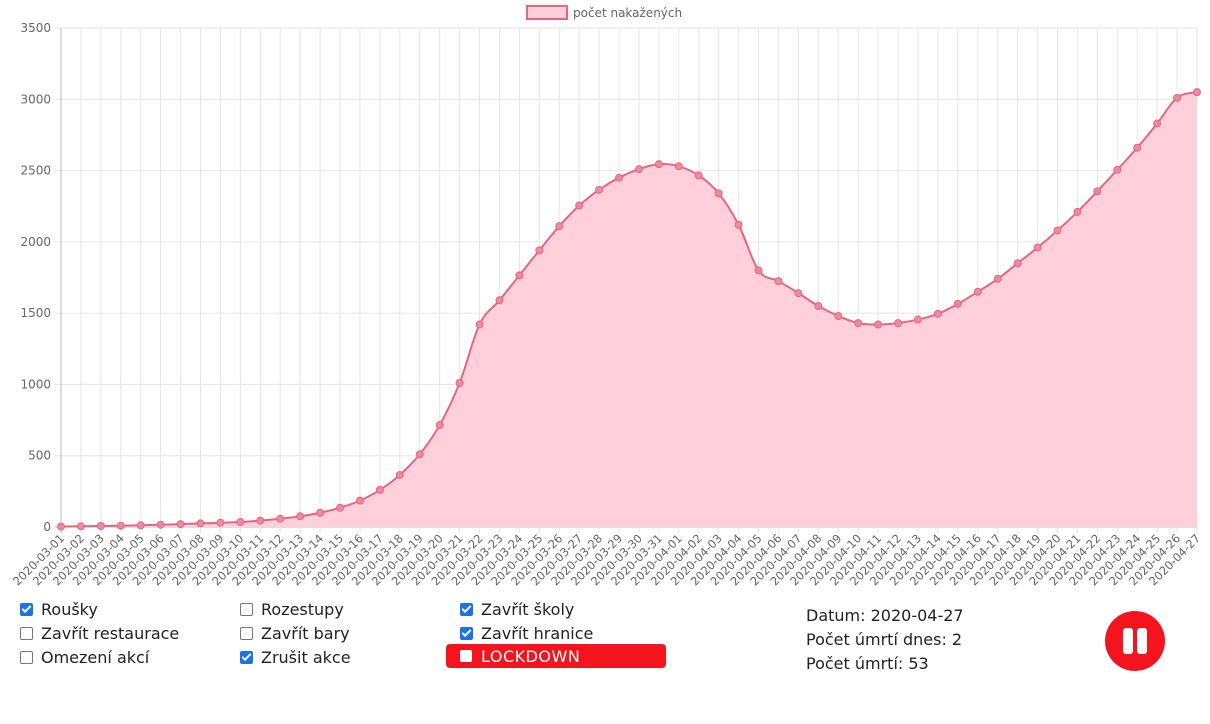  I want to click on checkbox-rousky: Roušky, so click(59, 609).